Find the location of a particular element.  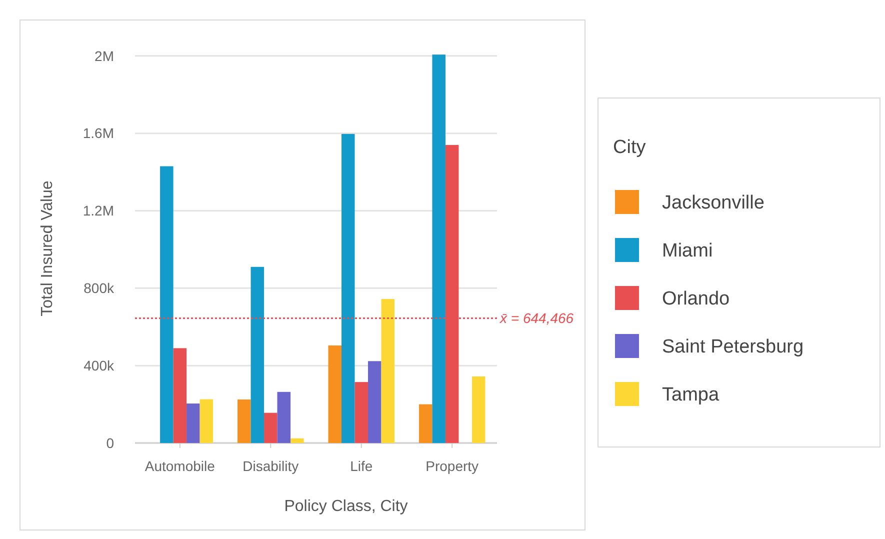

y-tick-label: 400k is located at coordinates (99, 365).